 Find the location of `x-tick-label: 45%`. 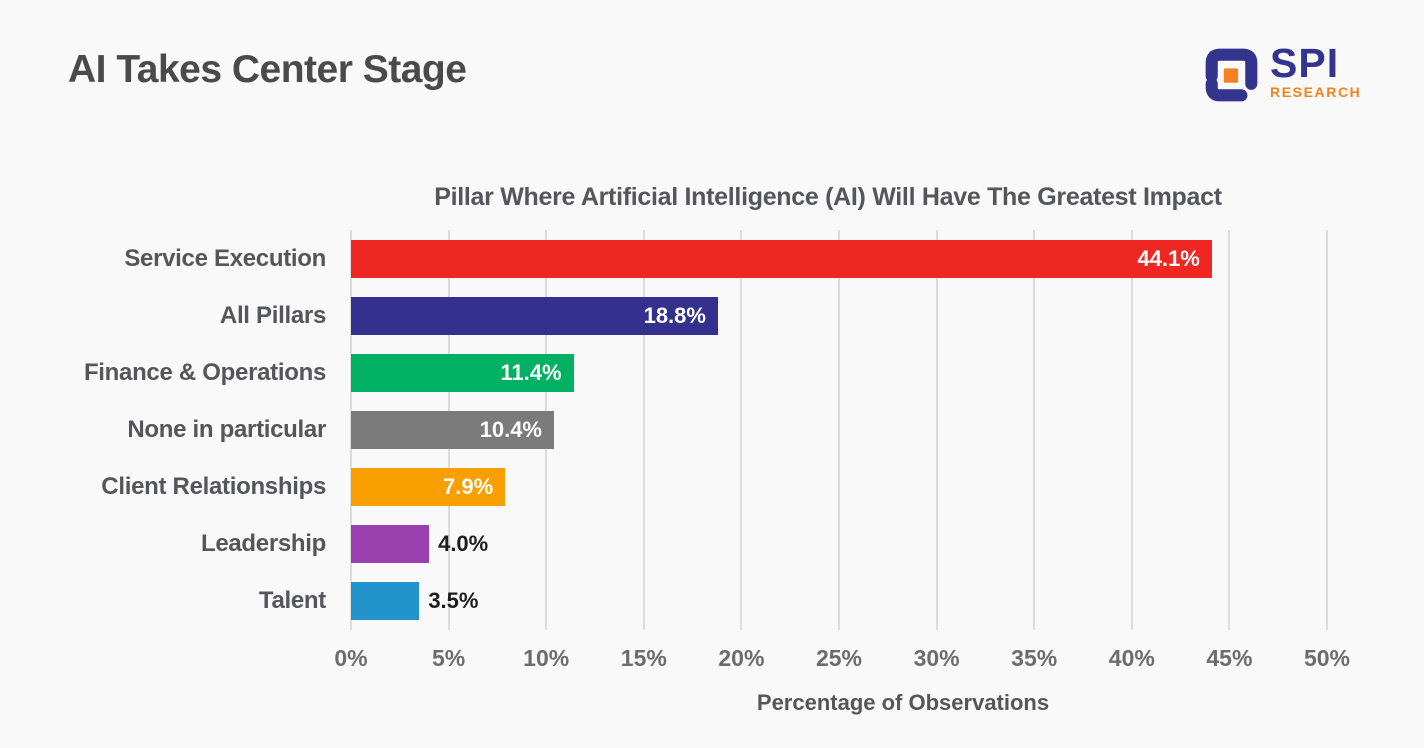

x-tick-label: 45% is located at coordinates (1229, 658).